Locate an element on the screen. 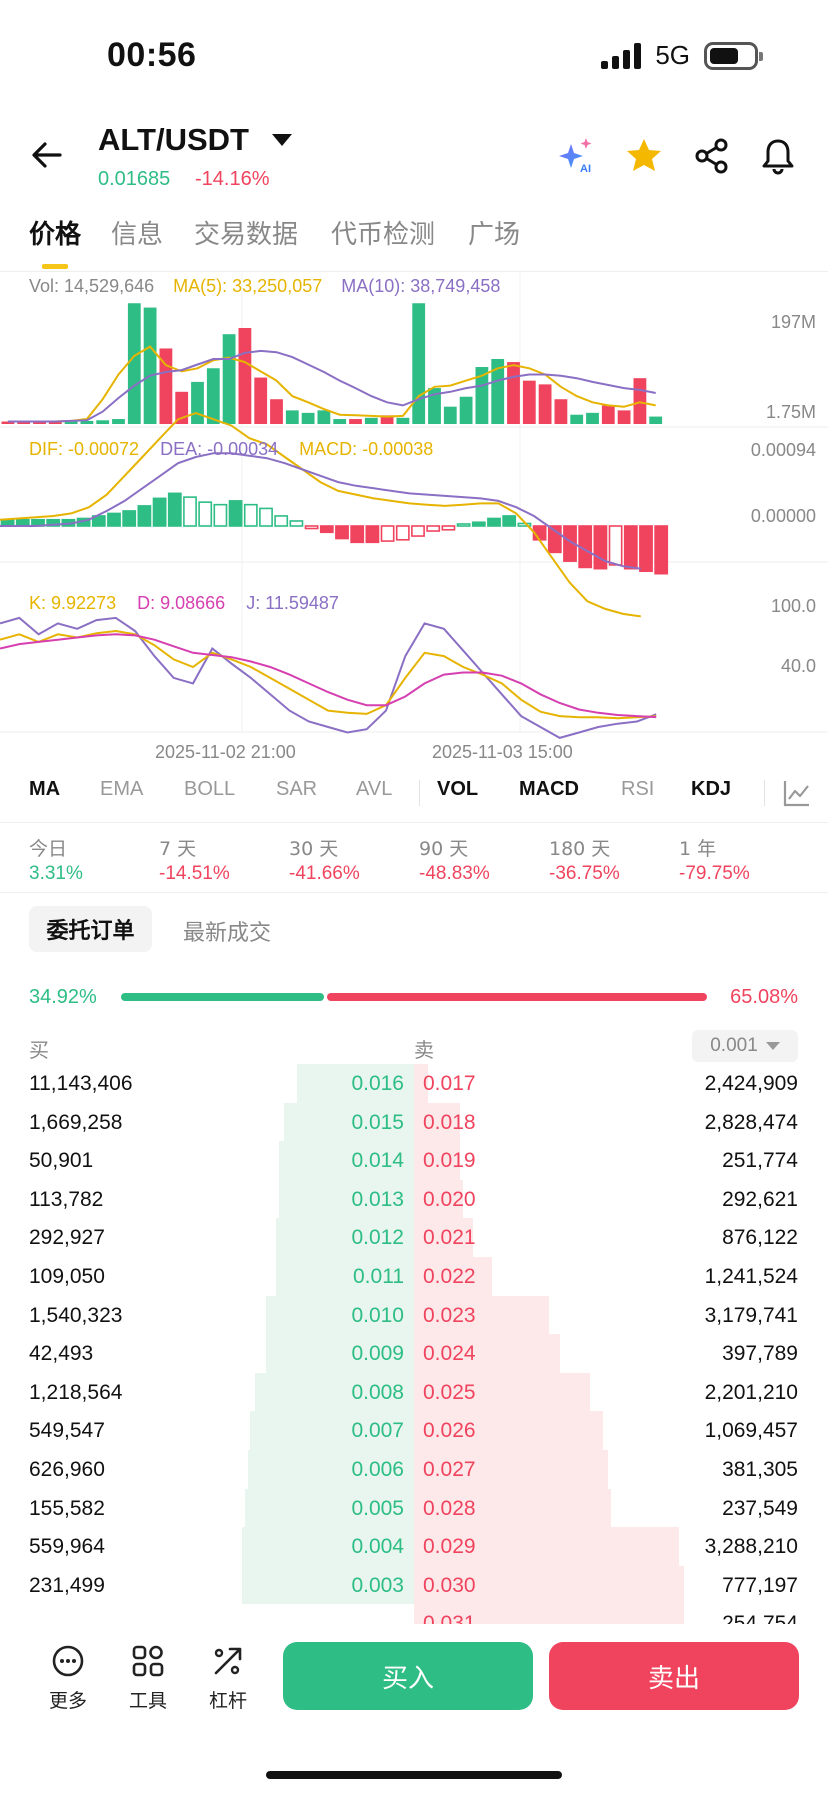 The width and height of the screenshot is (828, 1795). precision-select: 0.001 is located at coordinates (745, 1046).